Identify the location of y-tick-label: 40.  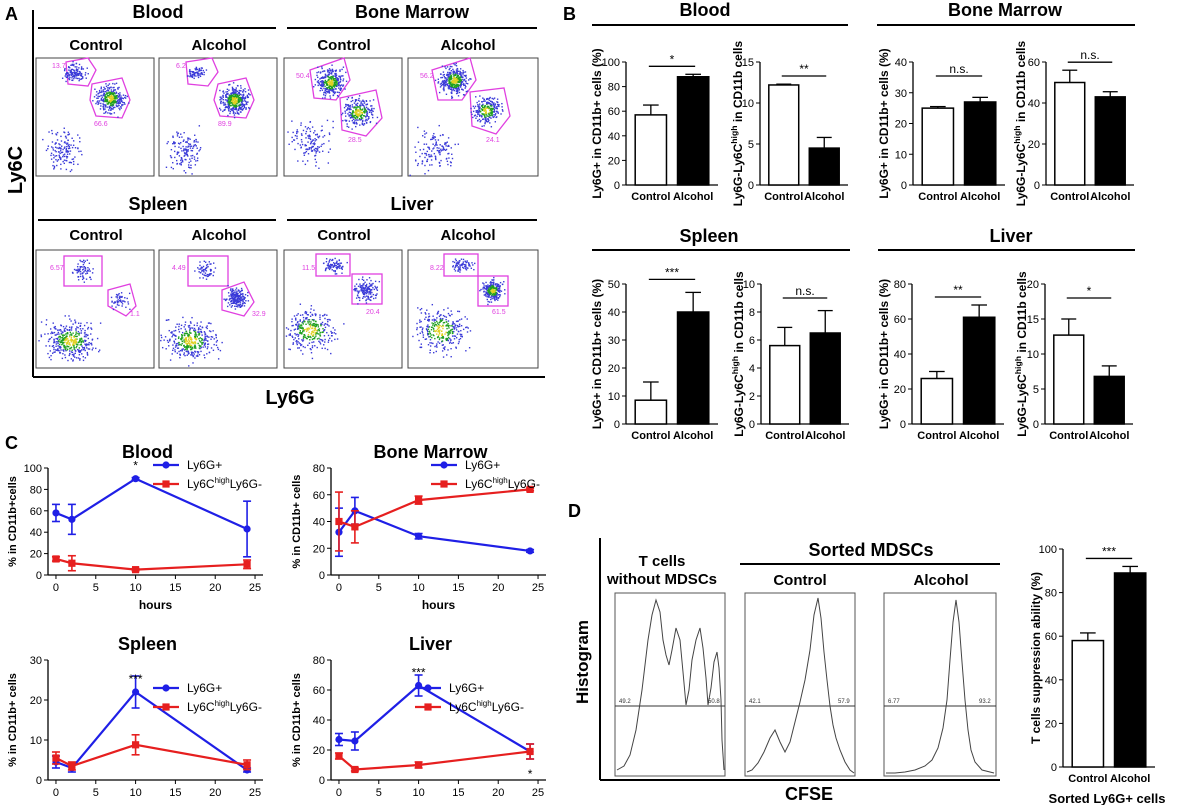
(614, 137).